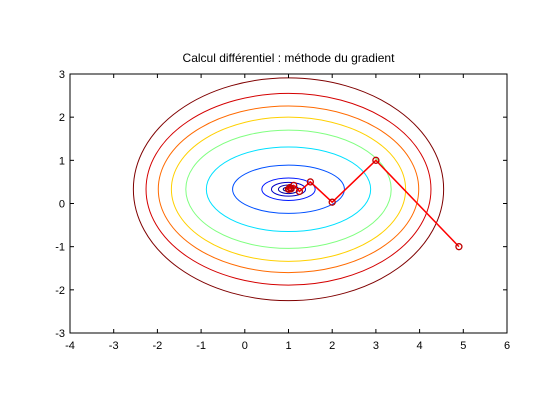 The height and width of the screenshot is (420, 560). I want to click on x-tick-label: -4, so click(70, 346).